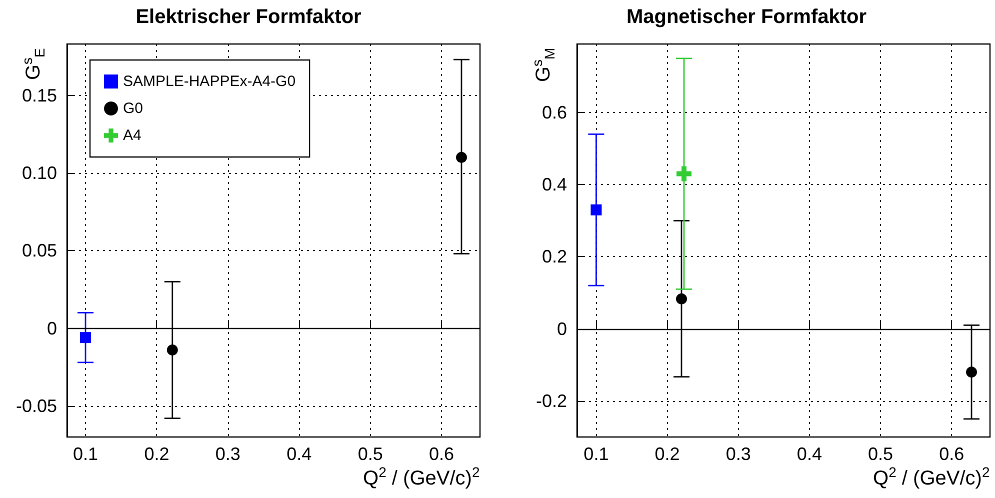 The image size is (995, 498). What do you see at coordinates (39, 172) in the screenshot?
I see `y-tick-label: 0.10` at bounding box center [39, 172].